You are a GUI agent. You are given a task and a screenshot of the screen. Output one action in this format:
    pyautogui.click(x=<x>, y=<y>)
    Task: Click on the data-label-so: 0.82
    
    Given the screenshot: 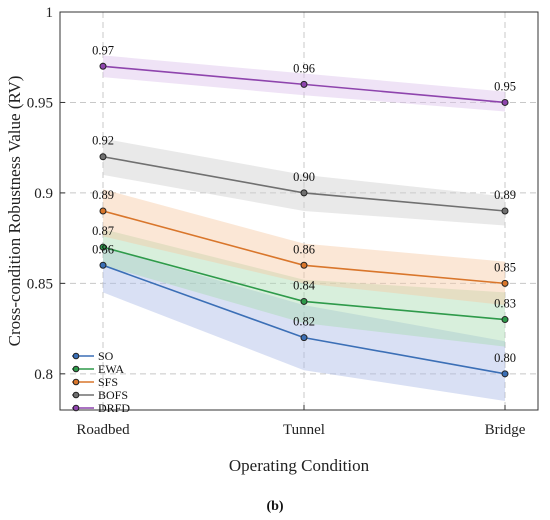 What is the action you would take?
    pyautogui.click(x=304, y=322)
    